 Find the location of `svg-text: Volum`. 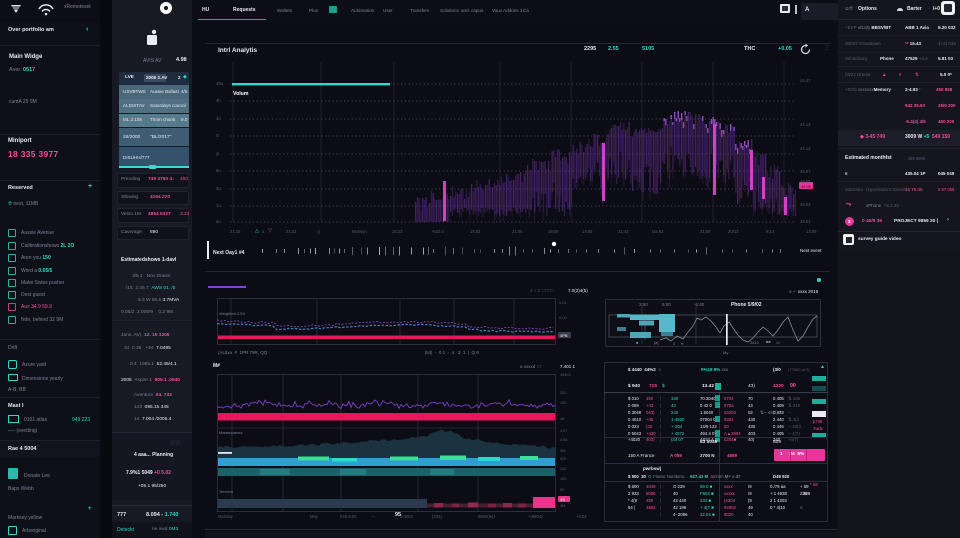

svg-text: Volum is located at coordinates (241, 94).